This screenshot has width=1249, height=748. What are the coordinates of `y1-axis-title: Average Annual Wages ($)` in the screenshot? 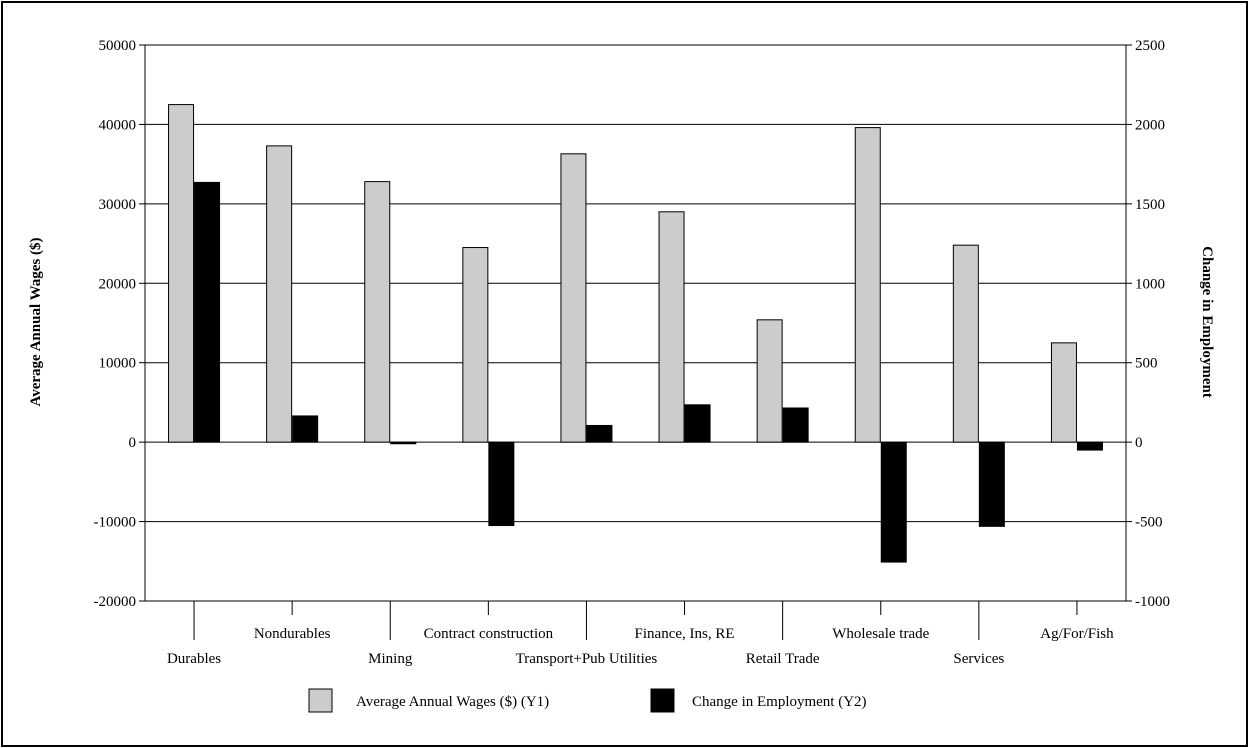 It's located at (36, 321).